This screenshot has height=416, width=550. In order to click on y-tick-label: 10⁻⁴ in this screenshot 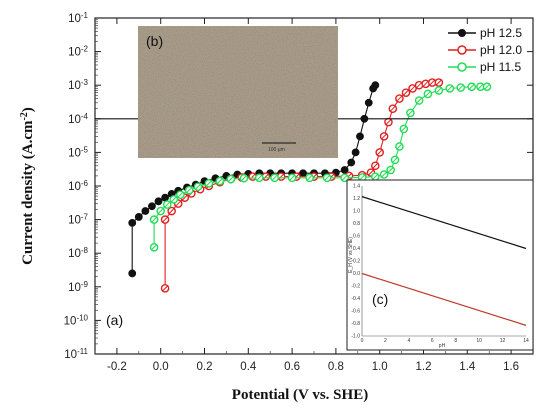, I will do `click(78, 118)`.